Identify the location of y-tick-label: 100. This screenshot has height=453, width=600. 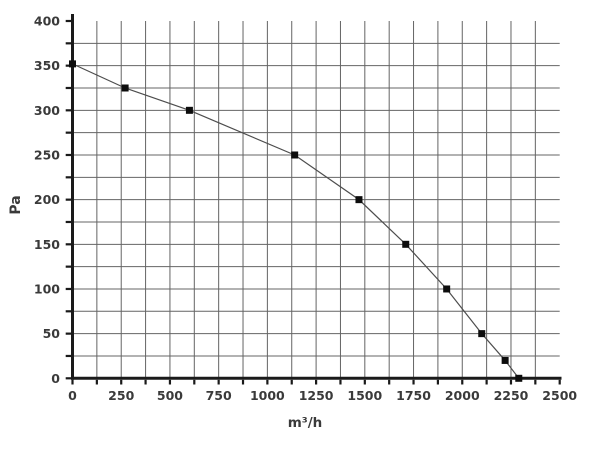
(47, 288).